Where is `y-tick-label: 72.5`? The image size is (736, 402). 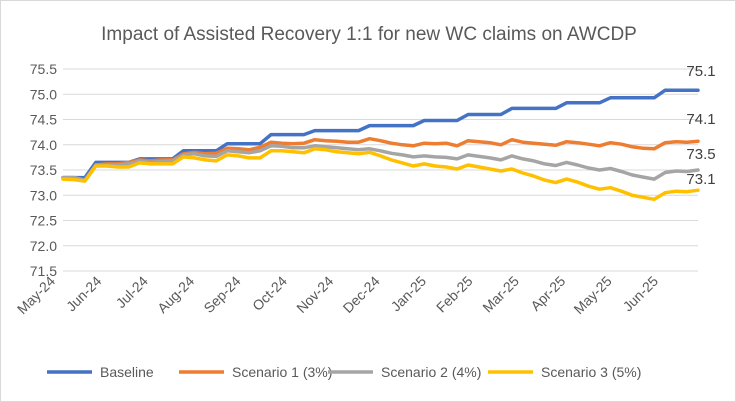
y-tick-label: 72.5 is located at coordinates (43, 221).